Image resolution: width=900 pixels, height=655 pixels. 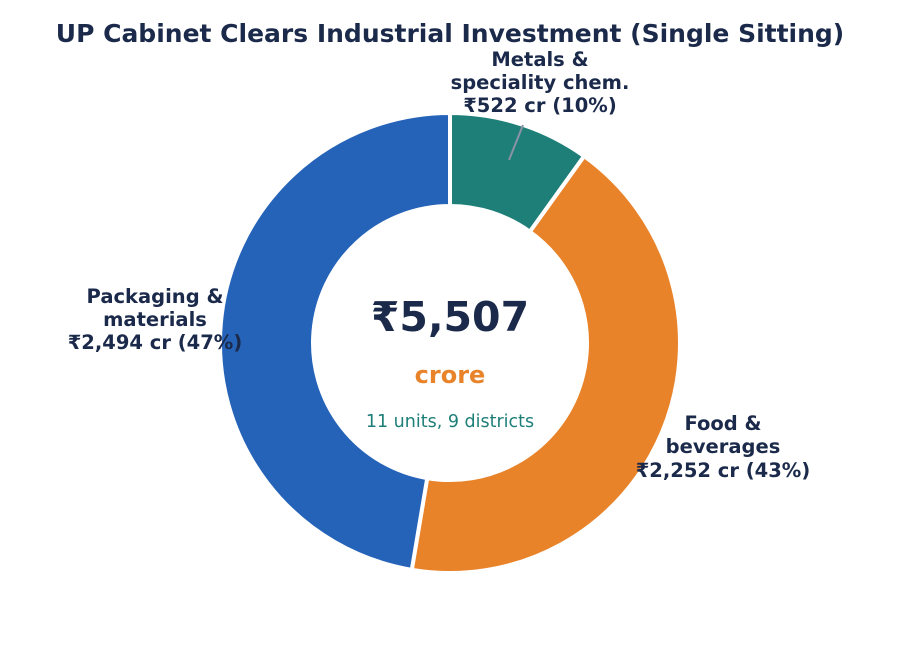 What do you see at coordinates (723, 435) in the screenshot?
I see `slice-label: Food & beverages` at bounding box center [723, 435].